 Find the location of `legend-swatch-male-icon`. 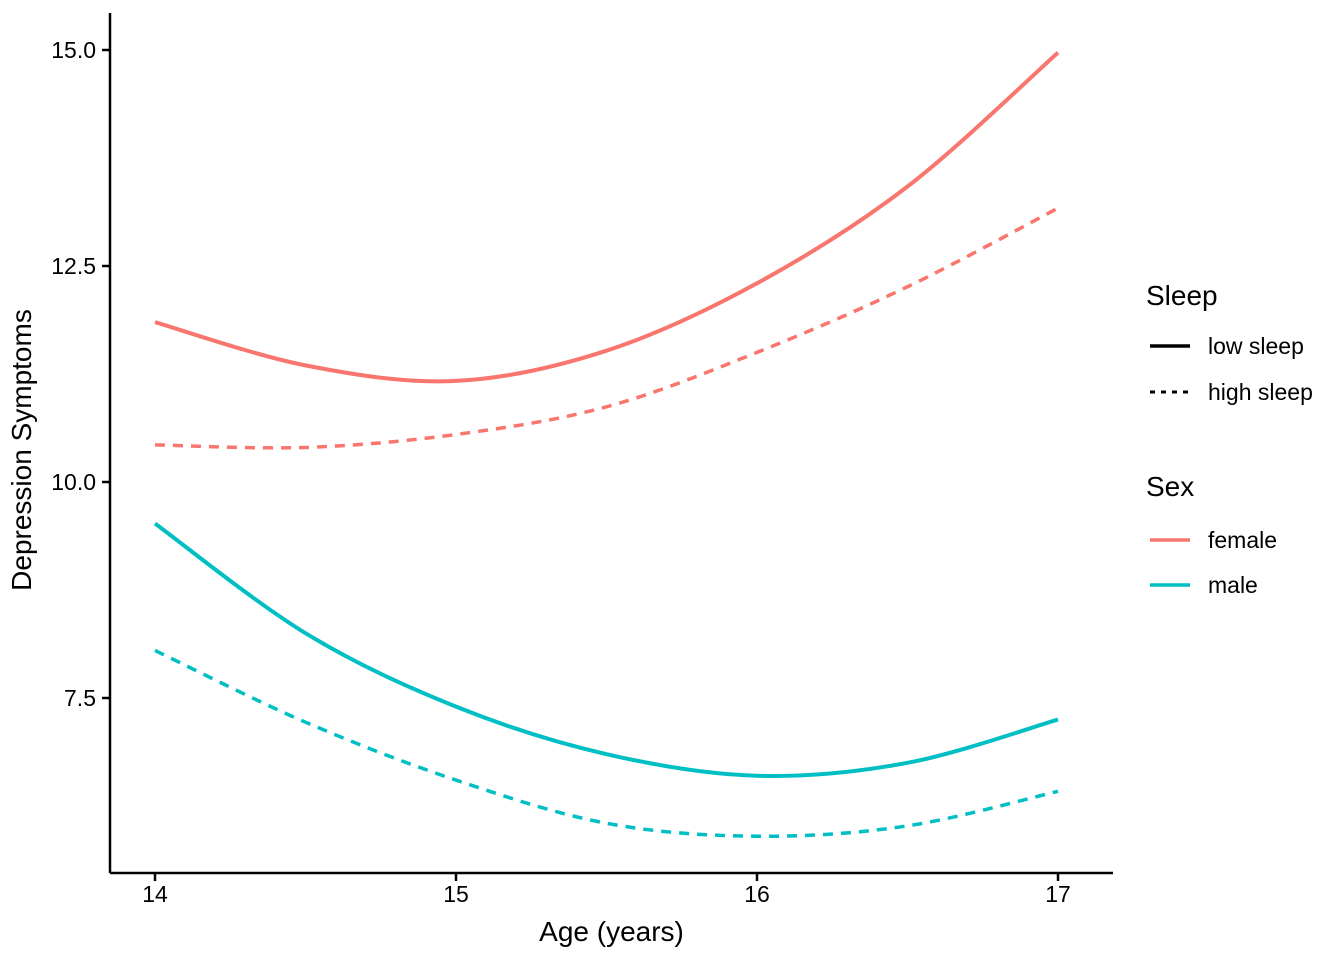

legend-swatch-male-icon is located at coordinates (1170, 585).